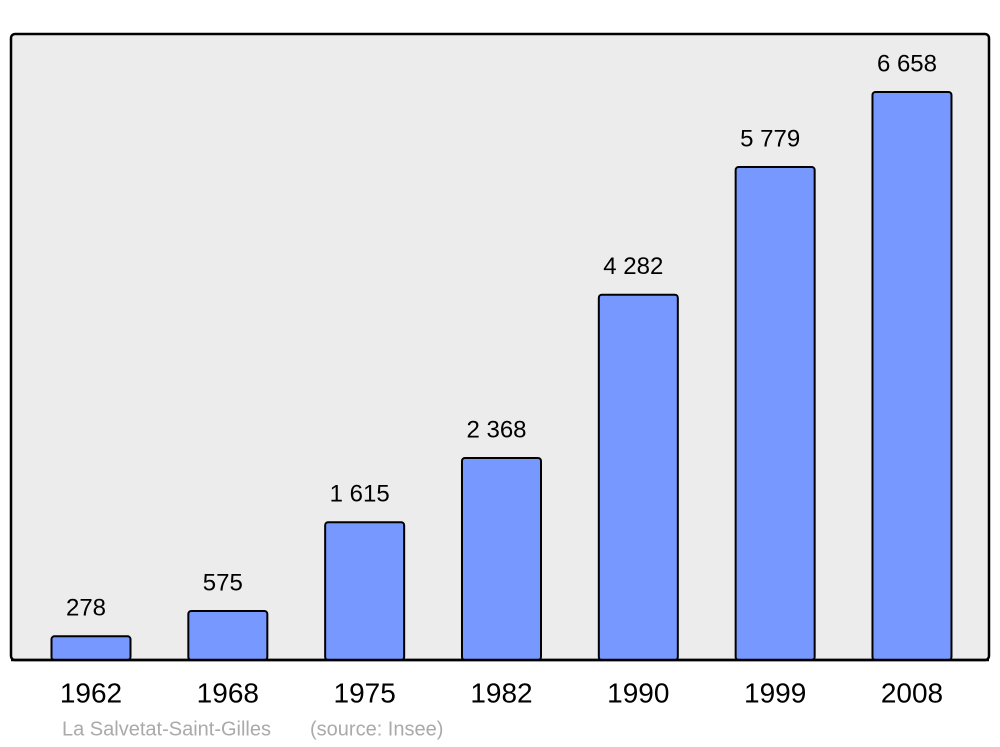 This screenshot has width=1000, height=747. I want to click on x-tick-label: 1962, so click(91, 692).